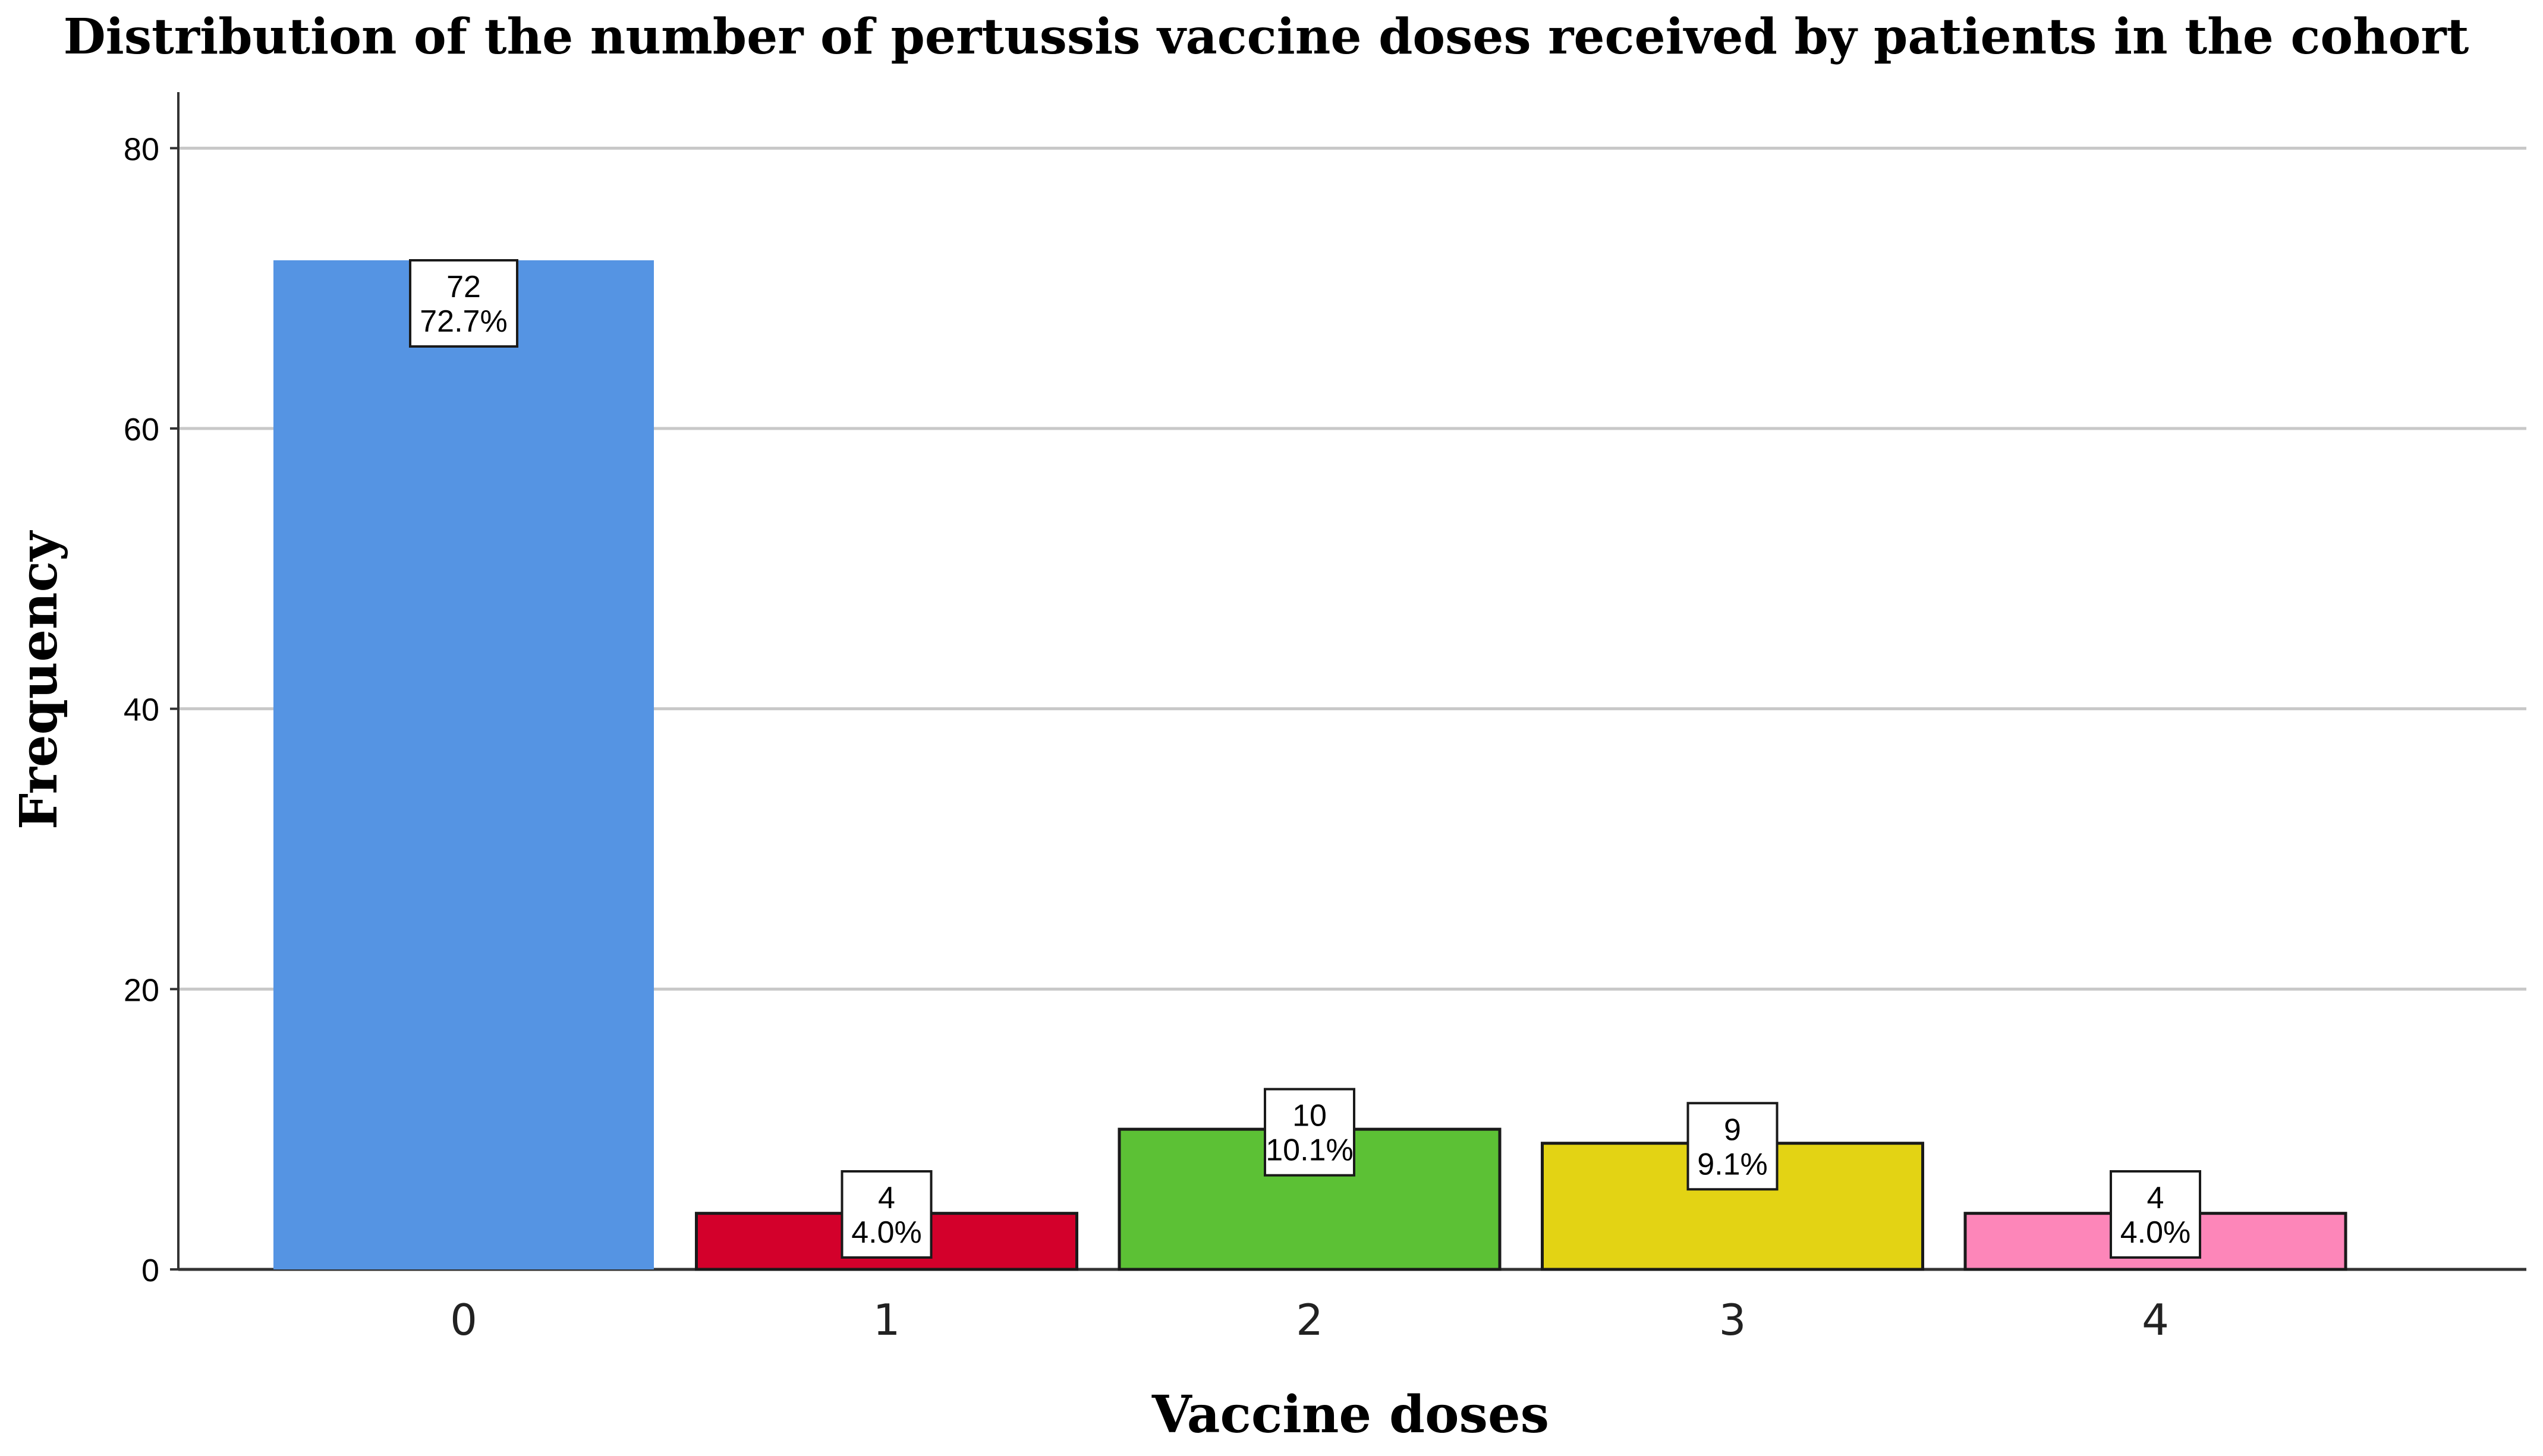 This screenshot has width=2543, height=1456. Describe the element at coordinates (1732, 1164) in the screenshot. I see `data-label-percent: 9.1%` at that location.